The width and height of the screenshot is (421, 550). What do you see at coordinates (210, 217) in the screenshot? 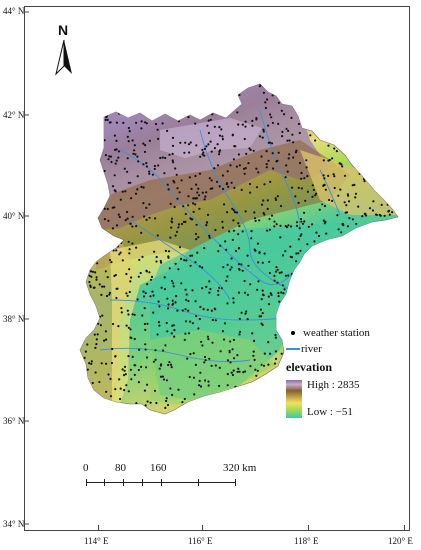
I see `river-line` at bounding box center [210, 217].